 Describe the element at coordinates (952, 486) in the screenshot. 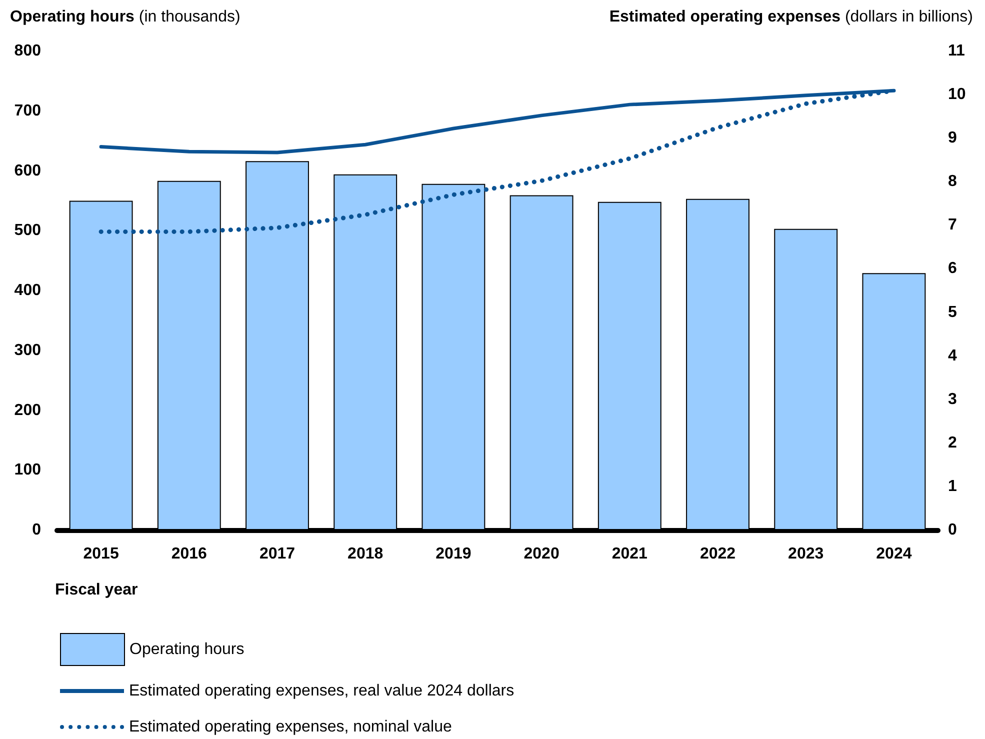

I see `y2-tick-label: 1` at that location.